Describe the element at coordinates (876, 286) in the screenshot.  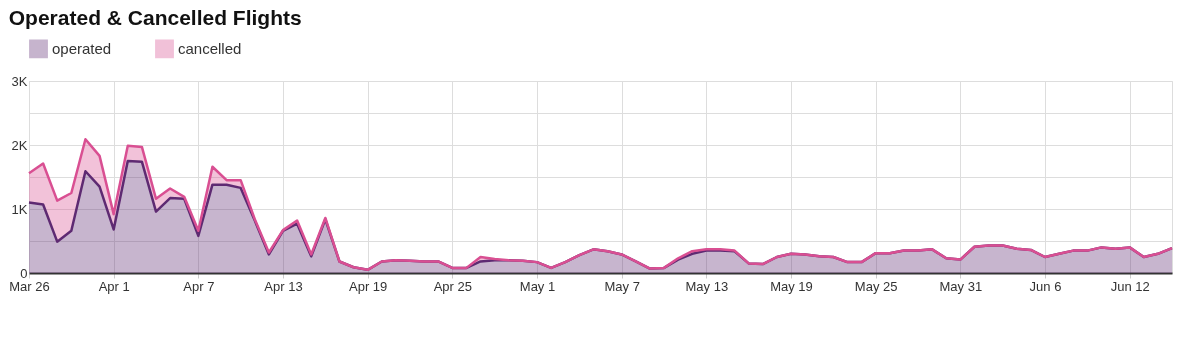
I see `x-tick-label: May 25` at that location.